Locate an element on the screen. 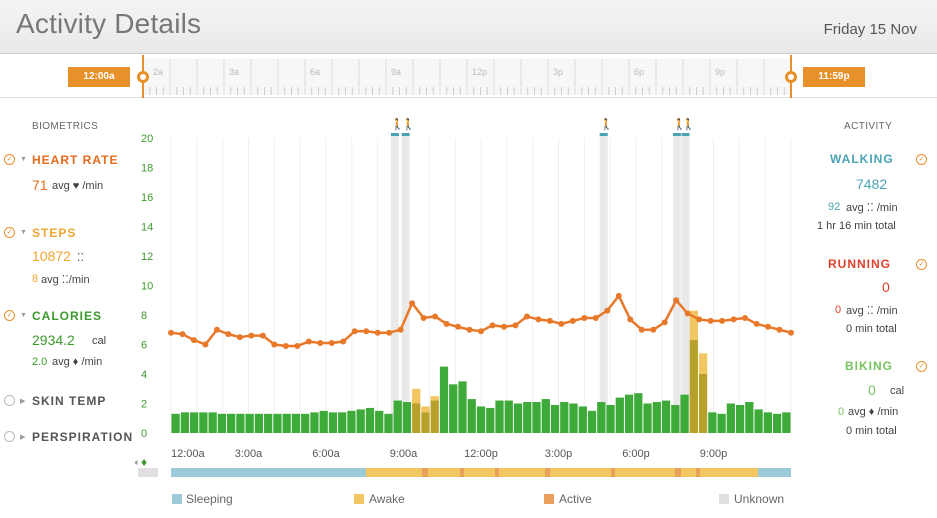 This screenshot has height=518, width=937. timeline-track is located at coordinates (466, 77).